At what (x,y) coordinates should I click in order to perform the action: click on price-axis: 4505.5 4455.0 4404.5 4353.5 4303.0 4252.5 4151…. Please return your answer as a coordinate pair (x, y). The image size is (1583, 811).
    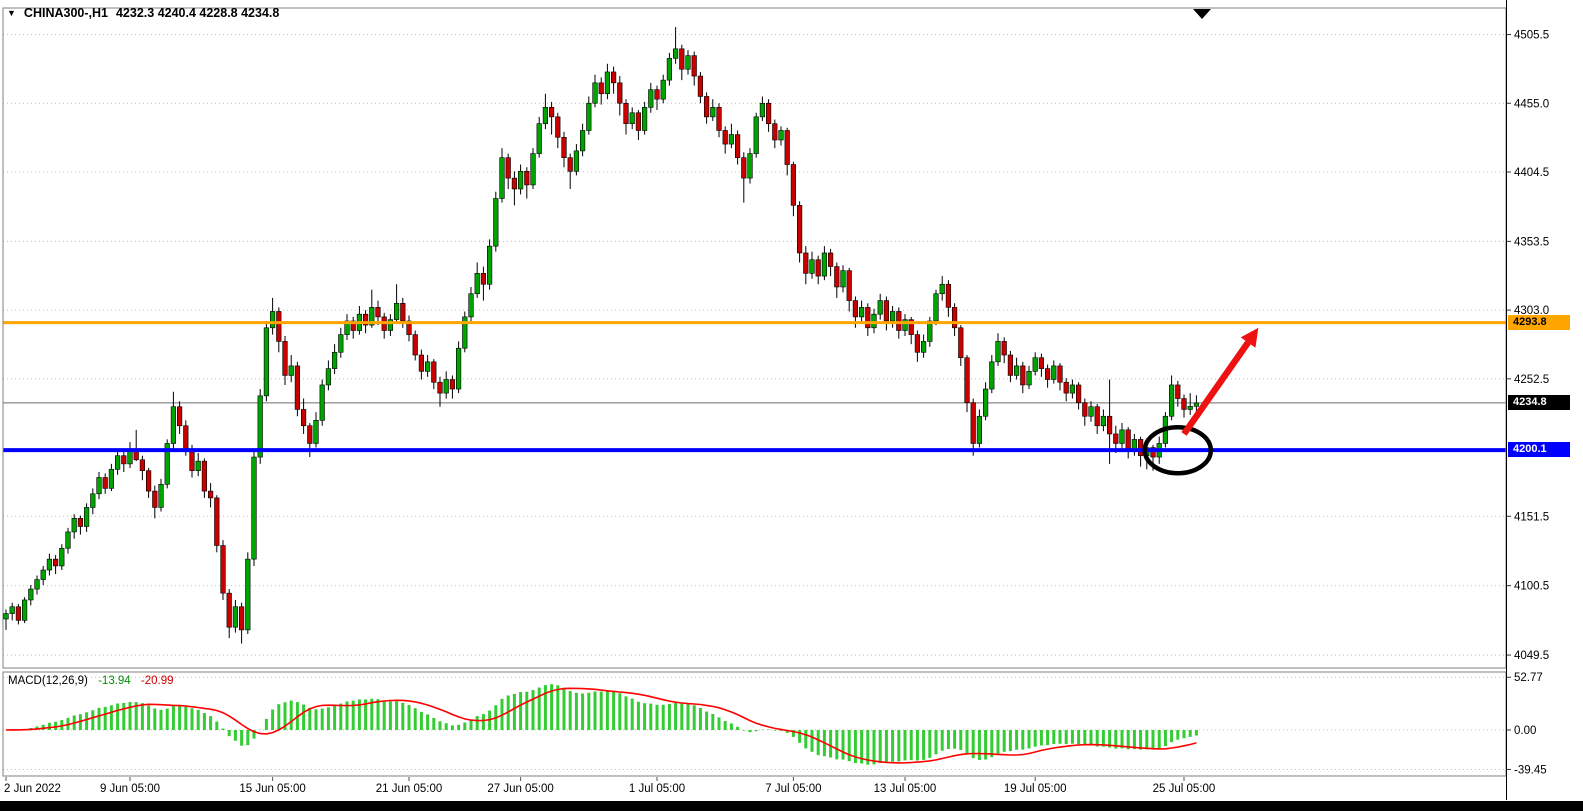
    Looking at the image, I should click on (1527, 403).